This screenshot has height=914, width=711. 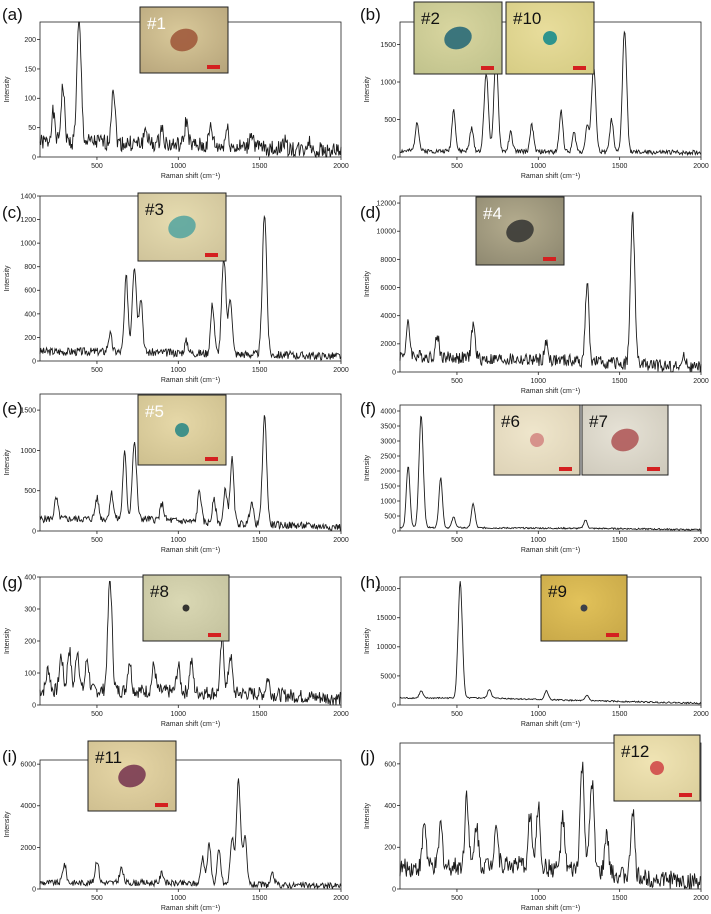 What do you see at coordinates (388, 441) in the screenshot?
I see `y-tick-label: 3000` at bounding box center [388, 441].